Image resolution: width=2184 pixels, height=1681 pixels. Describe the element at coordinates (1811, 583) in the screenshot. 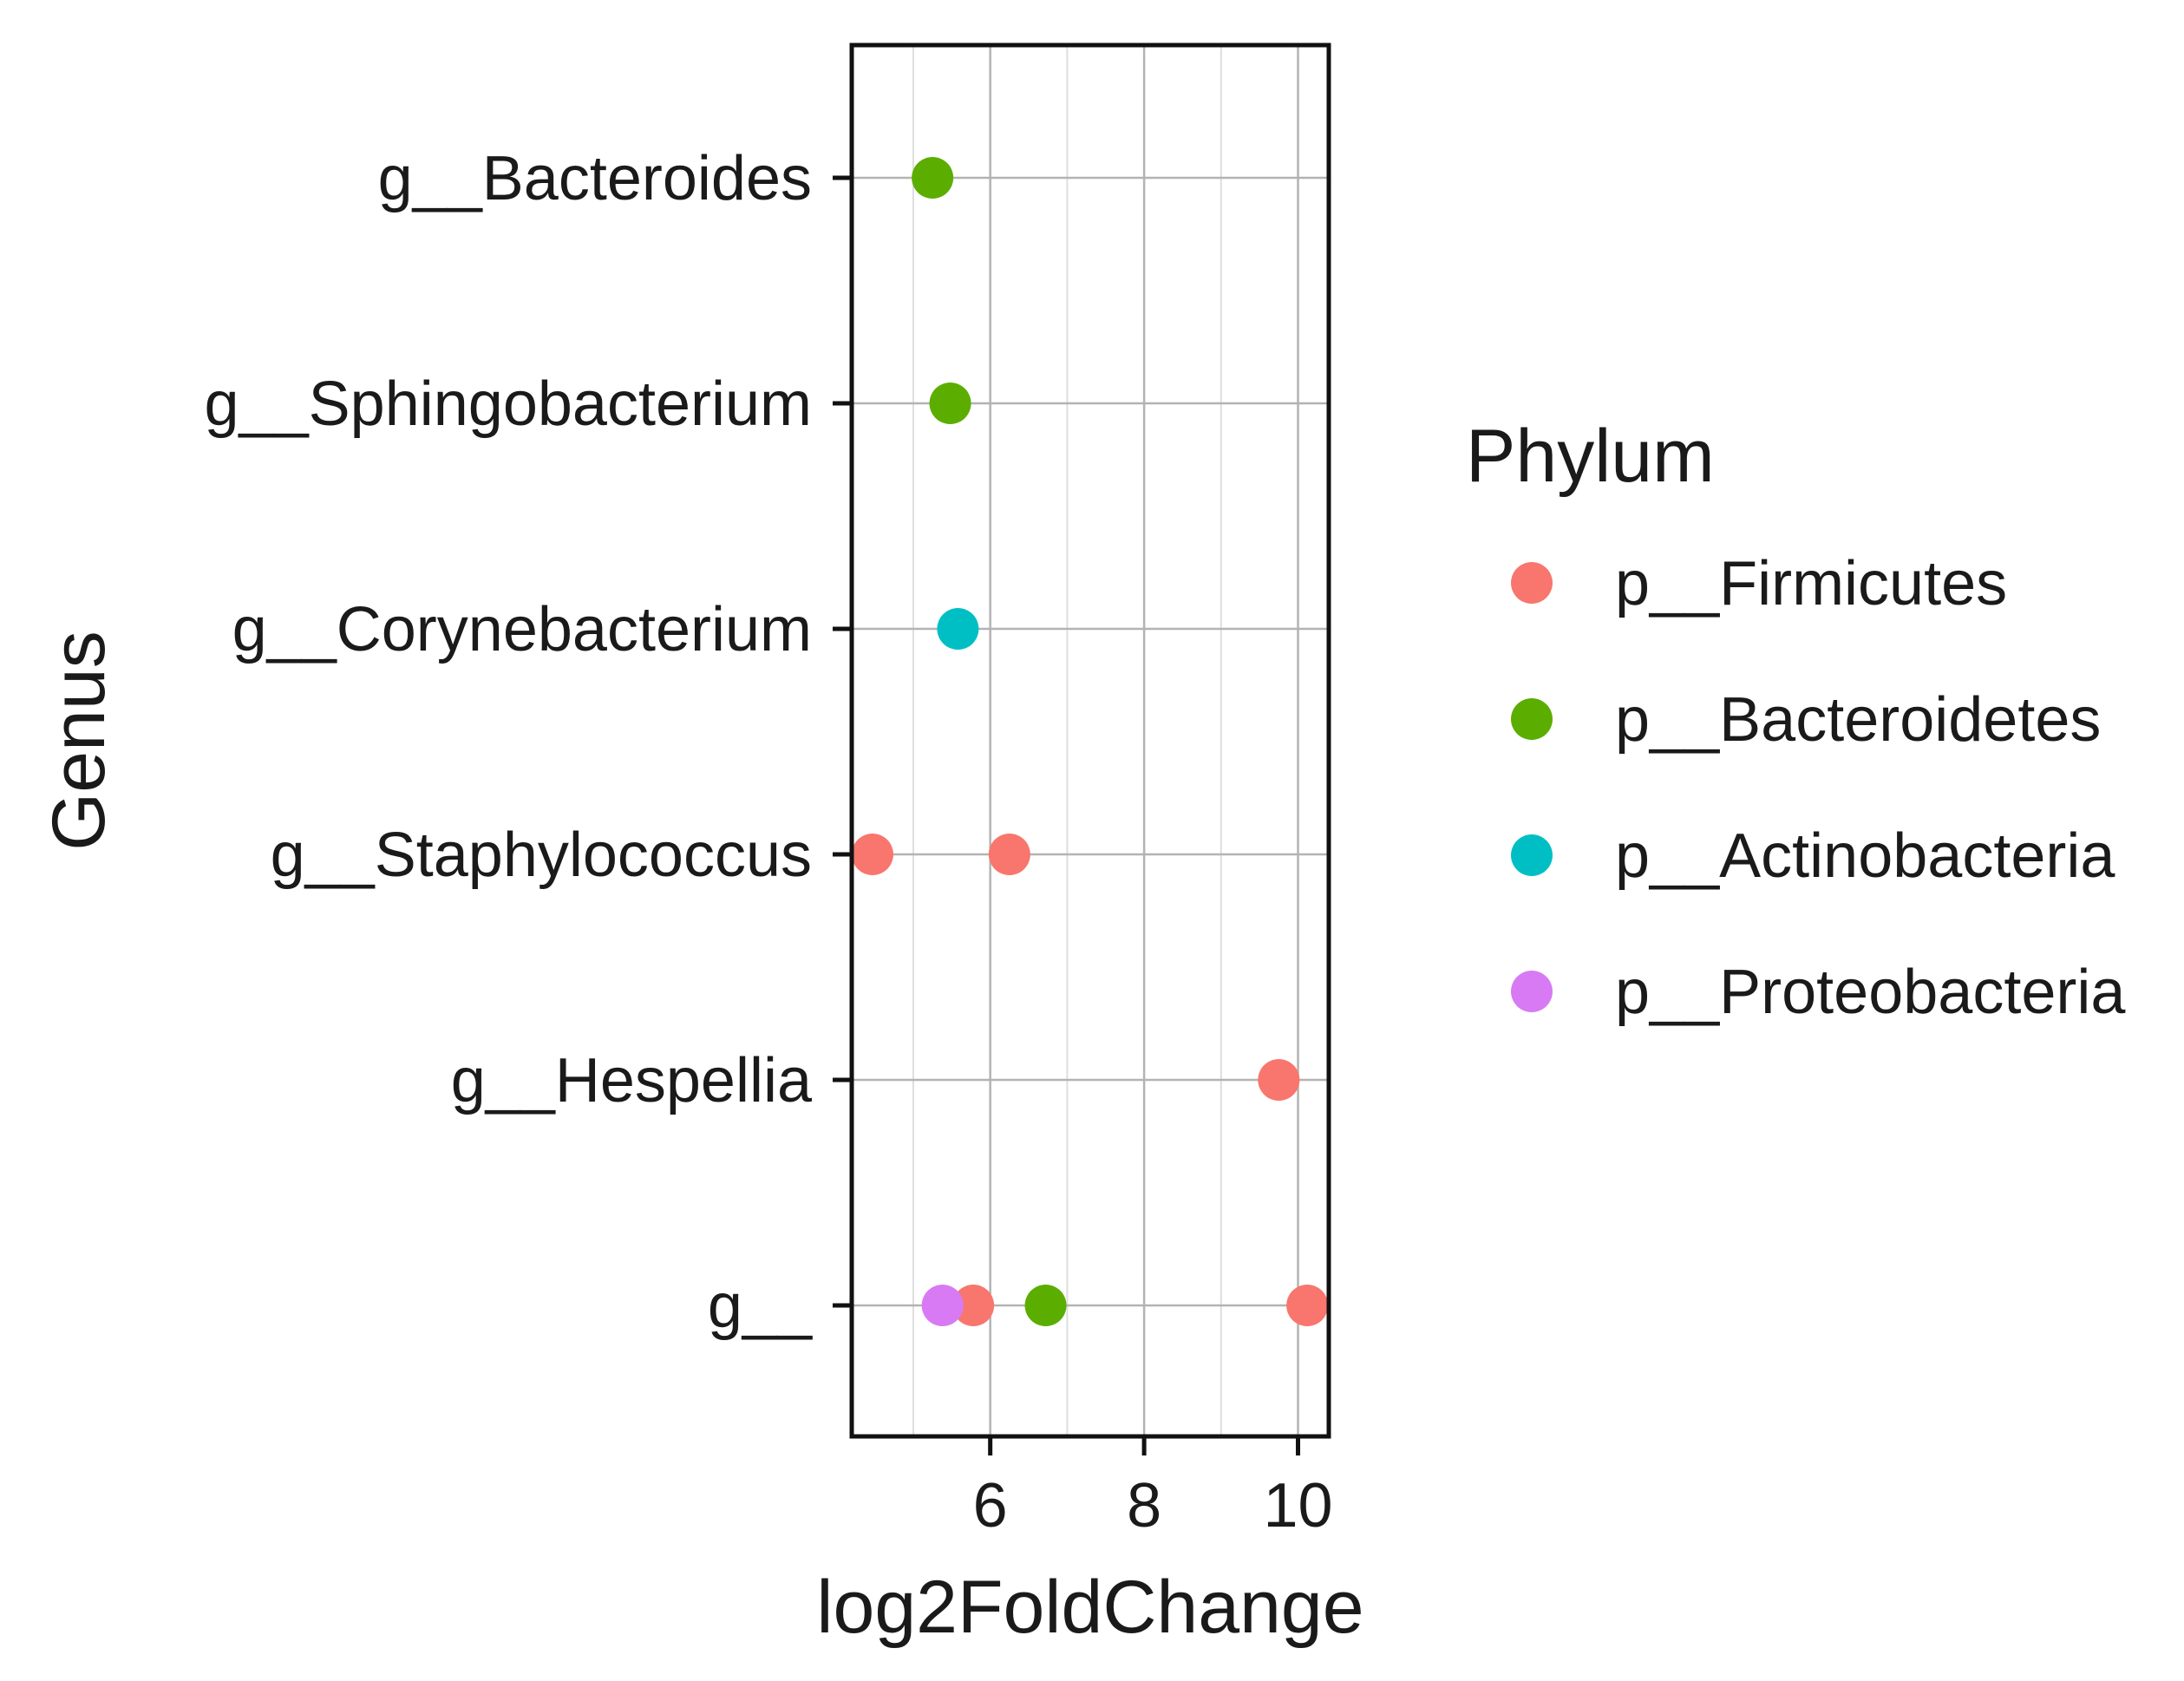

I see `legend-label: p__Firmicutes` at that location.